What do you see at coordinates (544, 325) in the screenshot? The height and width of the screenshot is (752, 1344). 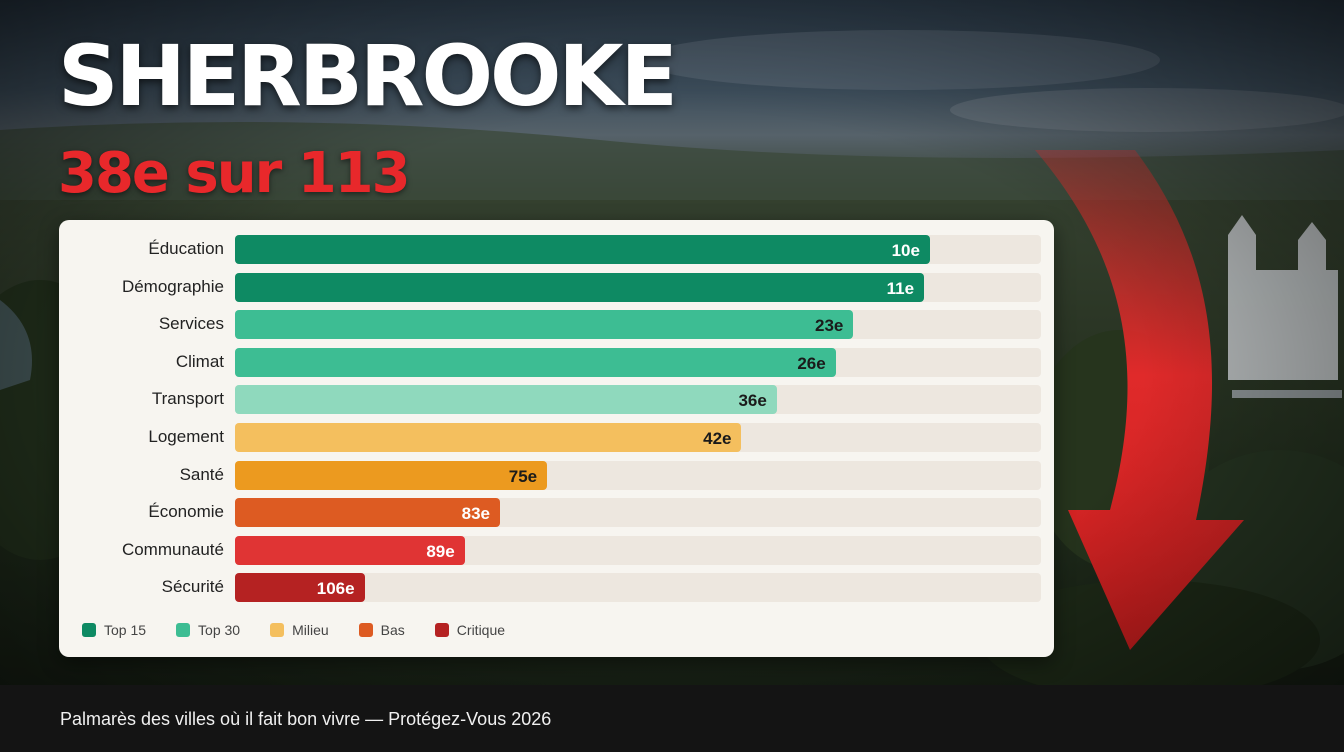 I see `bar: 23e` at bounding box center [544, 325].